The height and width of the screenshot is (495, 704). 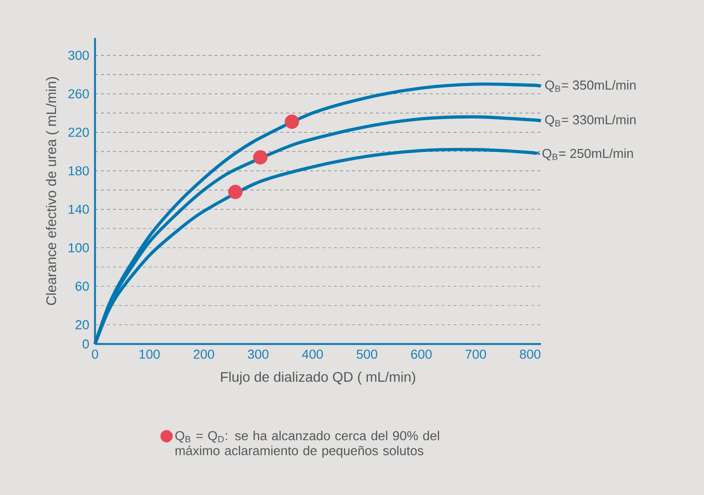 I want to click on y-tick-label: 220, so click(x=78, y=132).